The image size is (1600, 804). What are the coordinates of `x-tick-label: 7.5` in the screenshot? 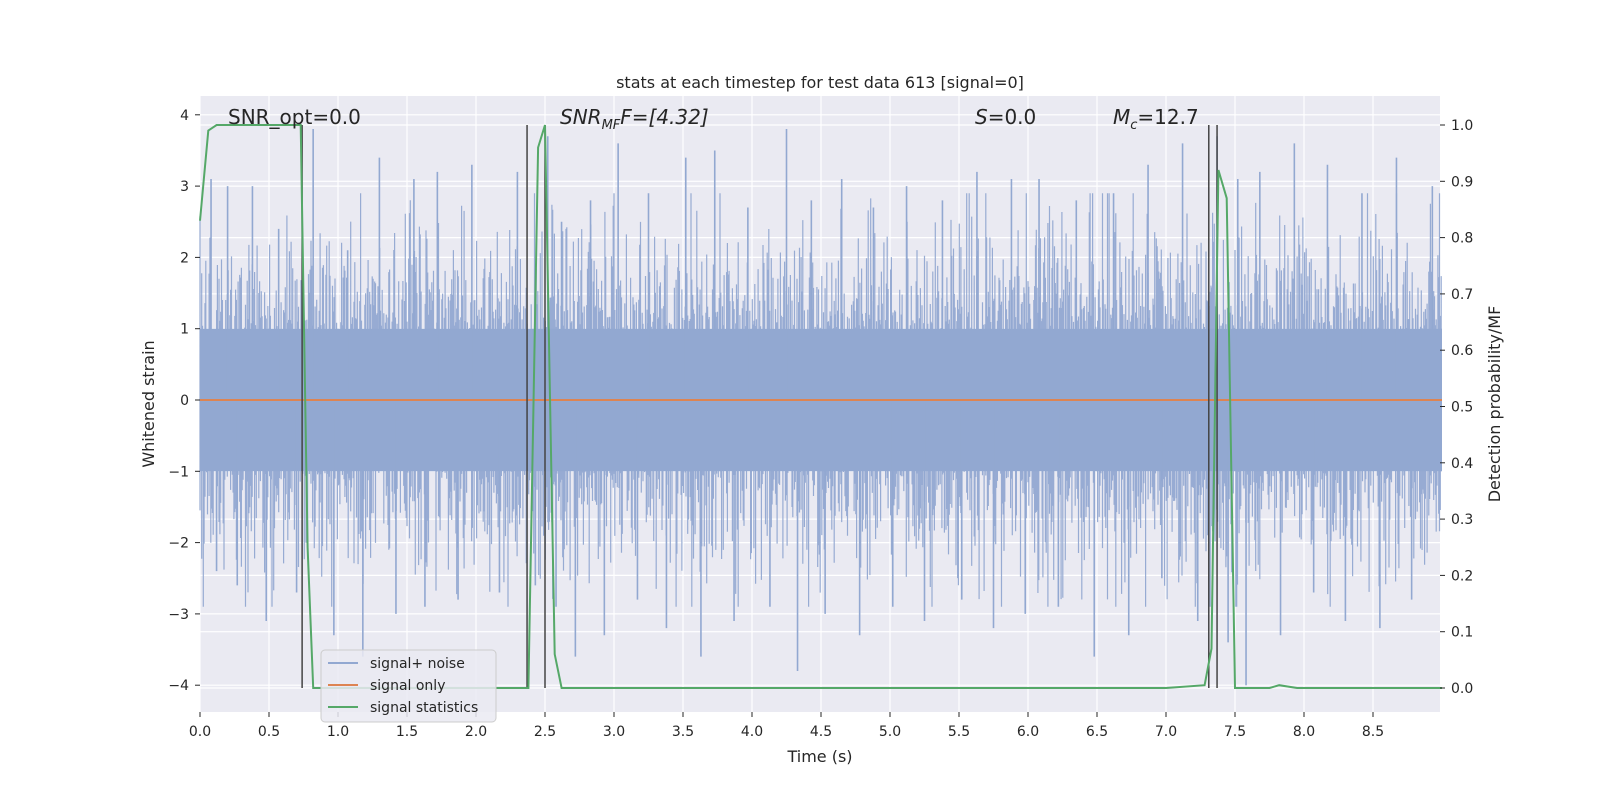 It's located at (1235, 732).